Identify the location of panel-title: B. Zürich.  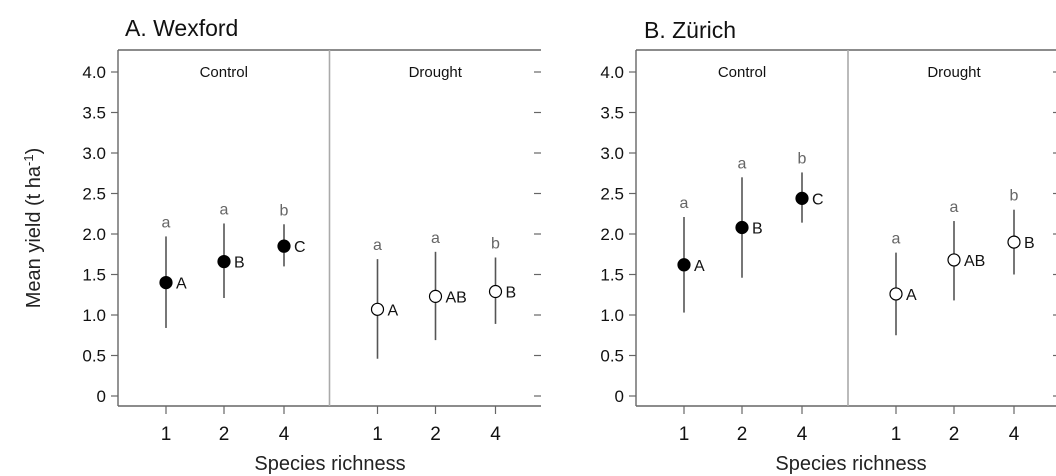
(690, 30).